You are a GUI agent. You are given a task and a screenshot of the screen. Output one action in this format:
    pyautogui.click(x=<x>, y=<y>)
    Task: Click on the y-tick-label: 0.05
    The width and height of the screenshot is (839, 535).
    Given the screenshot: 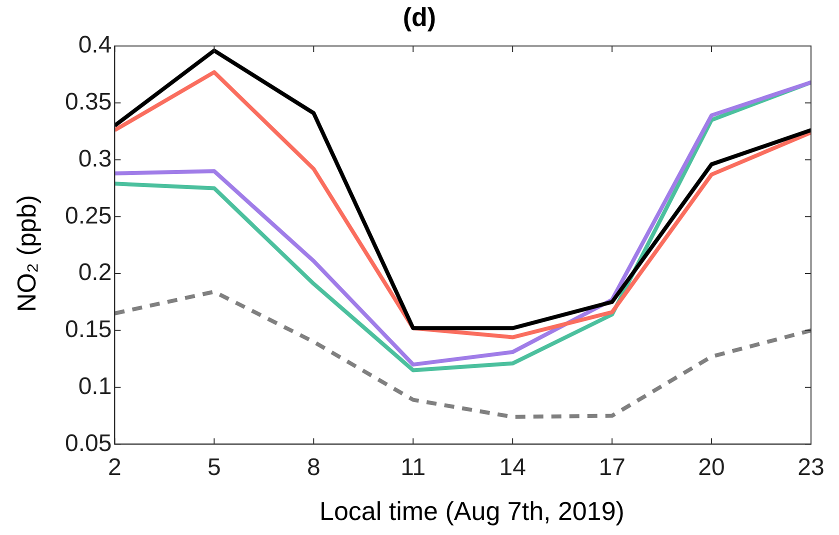 What is the action you would take?
    pyautogui.click(x=88, y=443)
    